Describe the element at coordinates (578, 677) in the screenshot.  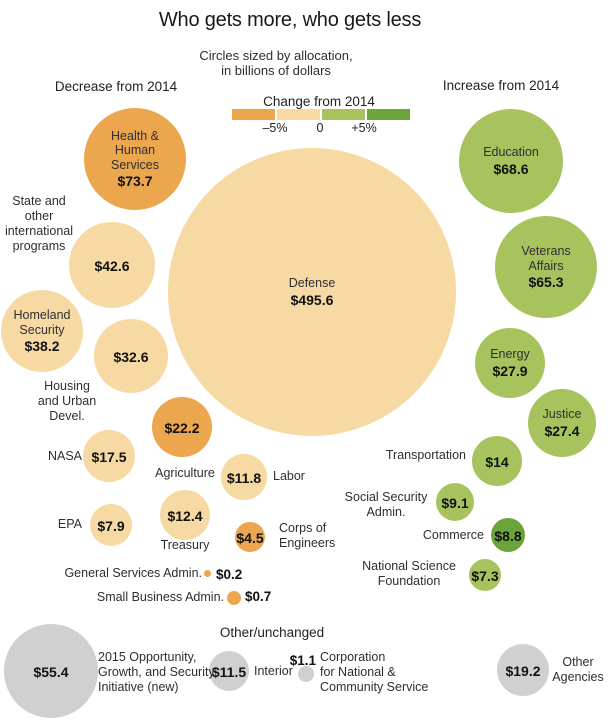
I see `label-line: Agencies` at that location.